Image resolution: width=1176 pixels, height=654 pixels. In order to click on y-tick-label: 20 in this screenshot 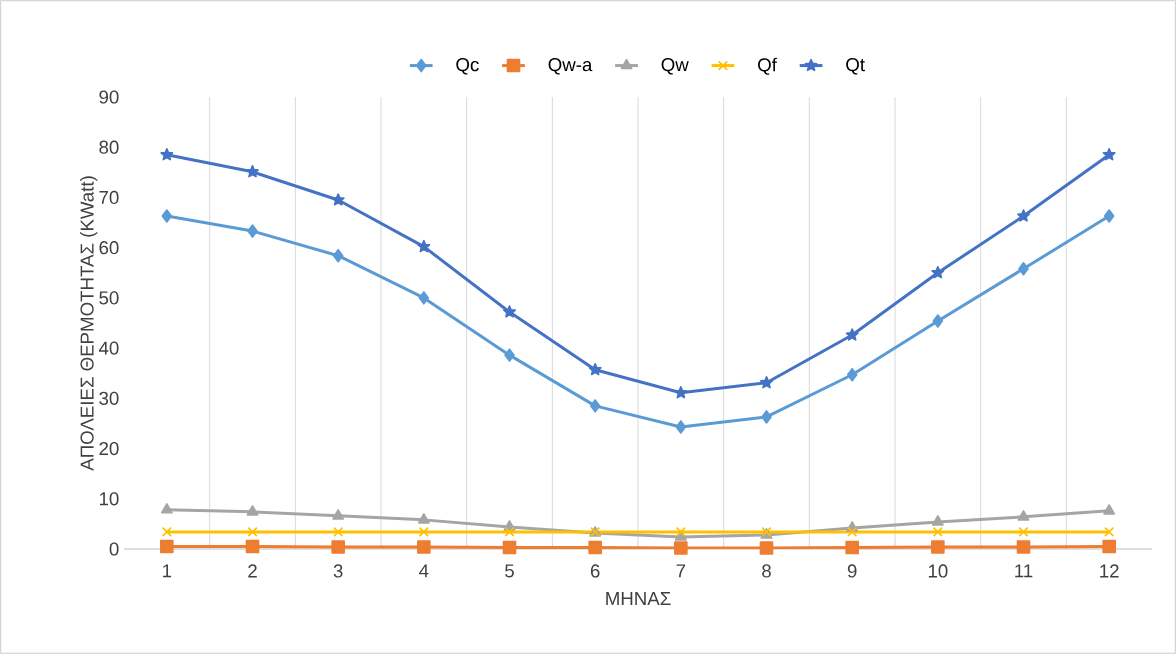, I will do `click(109, 448)`.